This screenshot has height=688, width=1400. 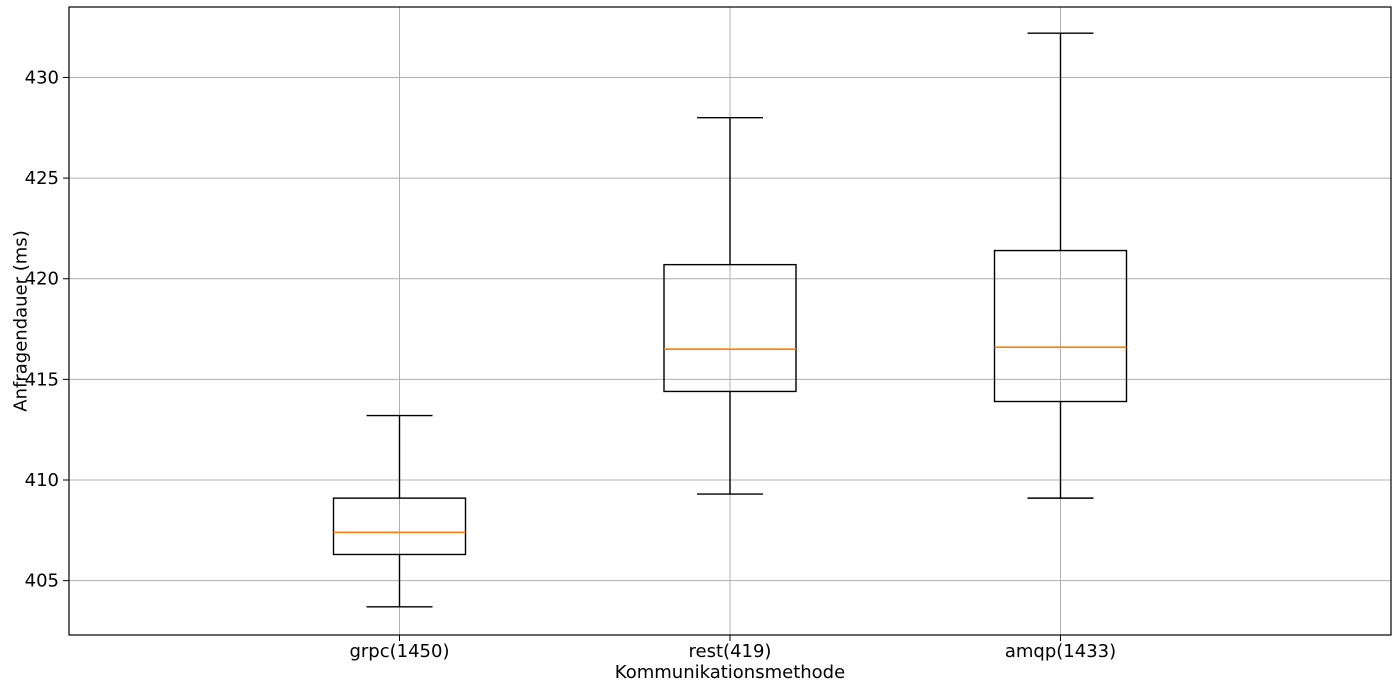 What do you see at coordinates (1060, 651) in the screenshot?
I see `x-tick-label: amqp(1433)` at bounding box center [1060, 651].